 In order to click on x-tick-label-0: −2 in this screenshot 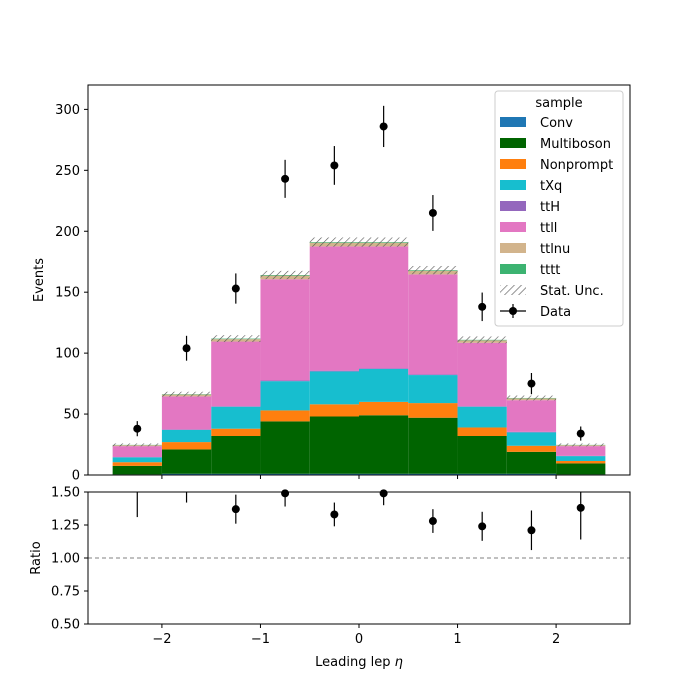, I will do `click(161, 639)`.